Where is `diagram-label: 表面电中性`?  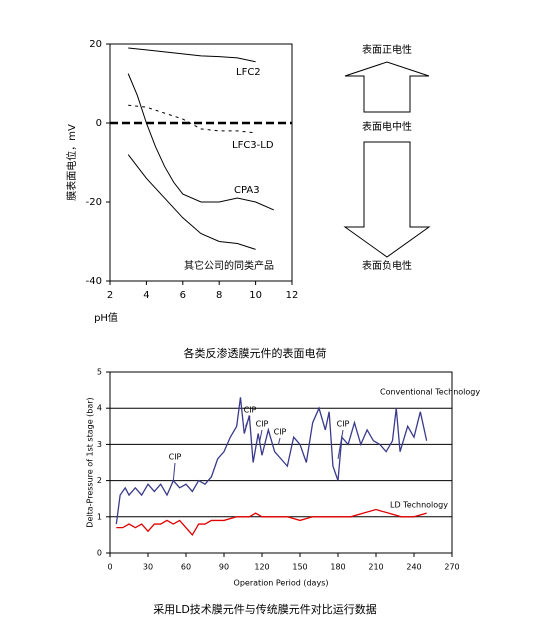
diagram-label: 表面电中性 is located at coordinates (387, 126).